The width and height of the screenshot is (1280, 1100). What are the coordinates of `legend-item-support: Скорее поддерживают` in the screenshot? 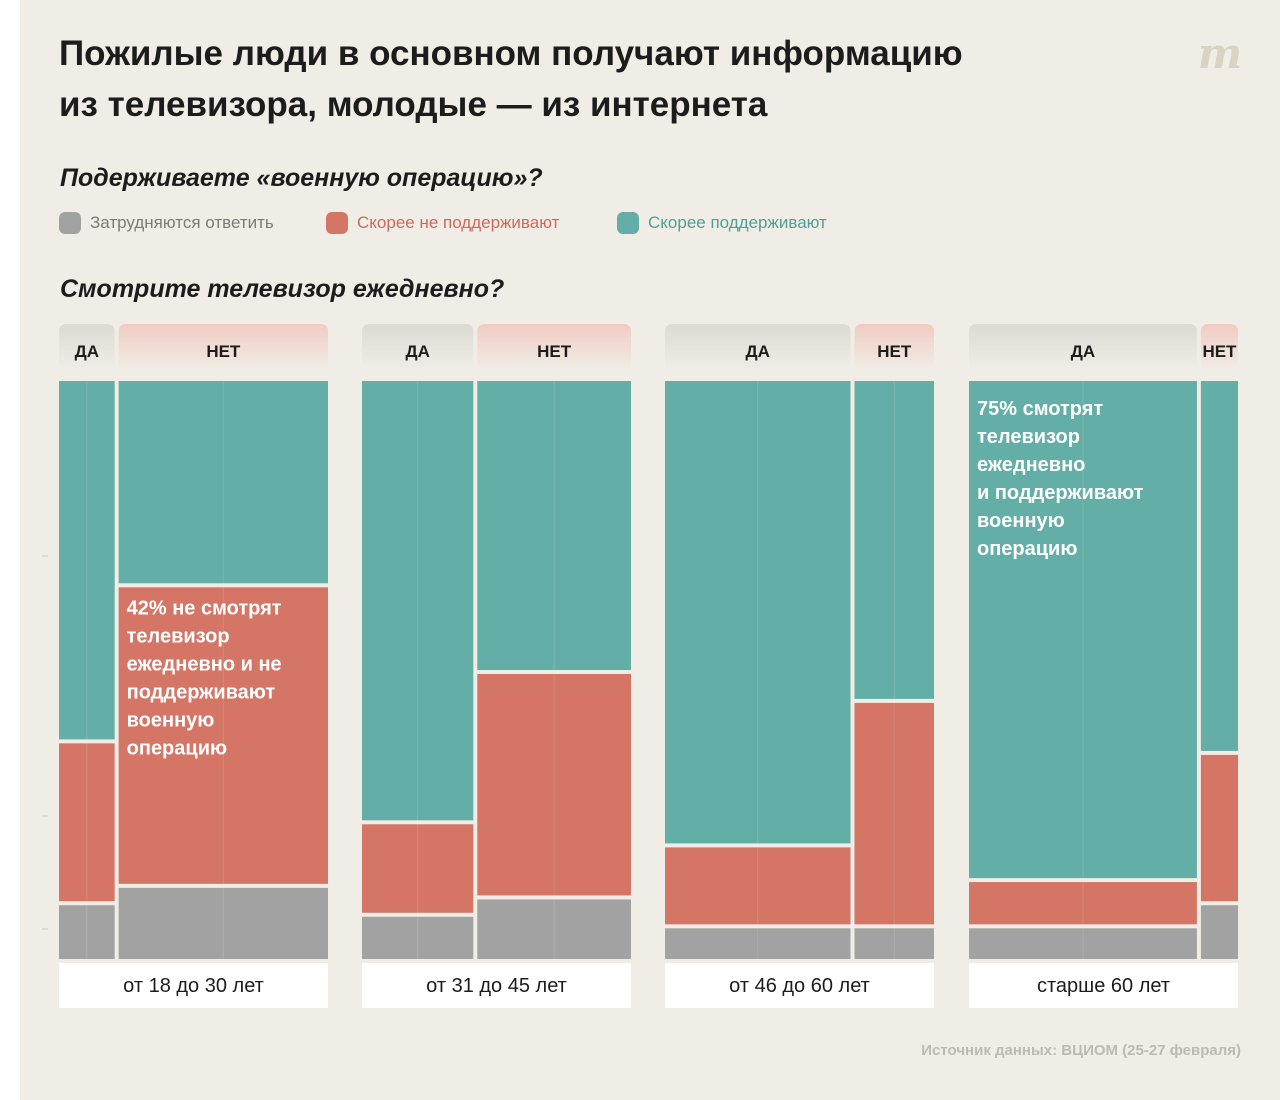 It's located at (722, 223).